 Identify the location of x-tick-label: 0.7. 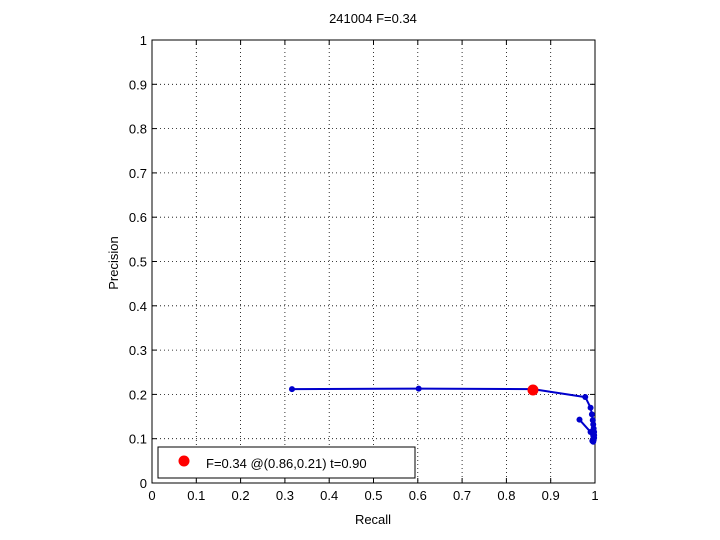
(462, 495).